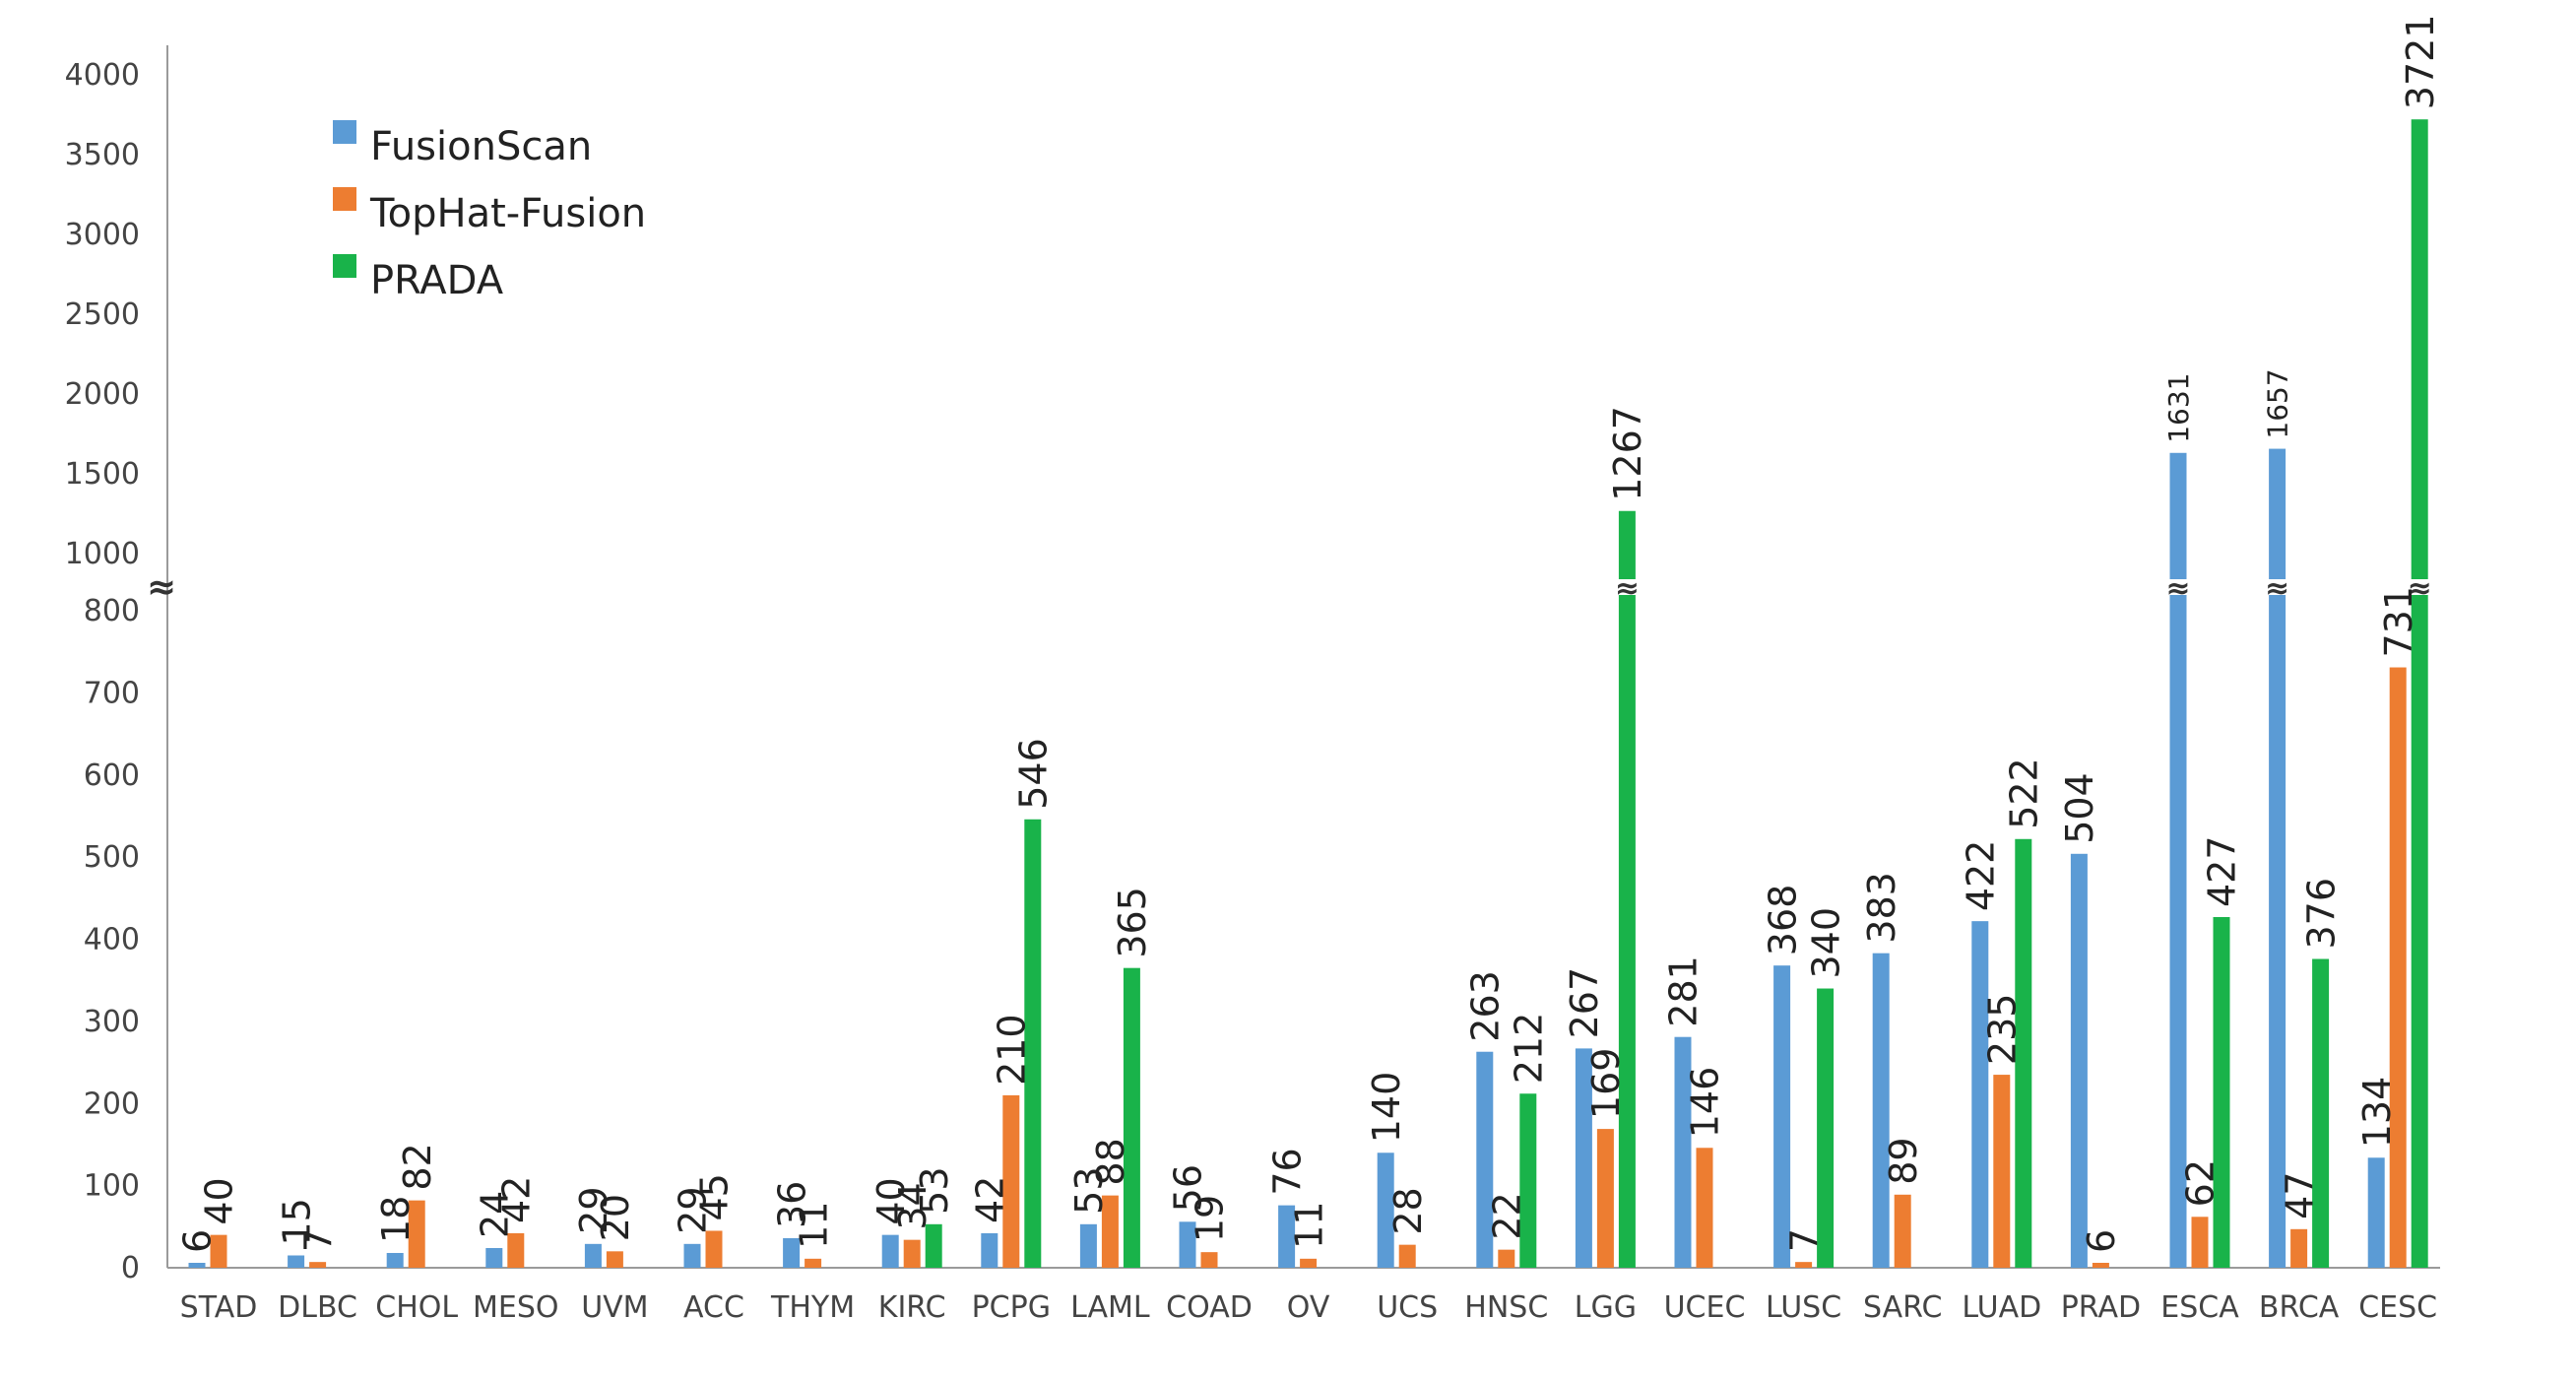  I want to click on data-label: 15, so click(296, 1221).